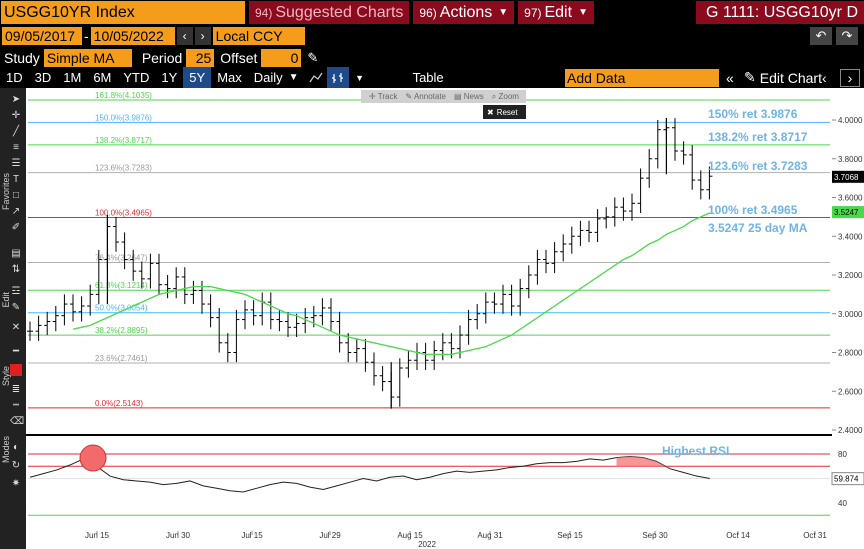 The width and height of the screenshot is (864, 549). Describe the element at coordinates (16, 269) in the screenshot. I see `measure-icon: ⇅` at that location.